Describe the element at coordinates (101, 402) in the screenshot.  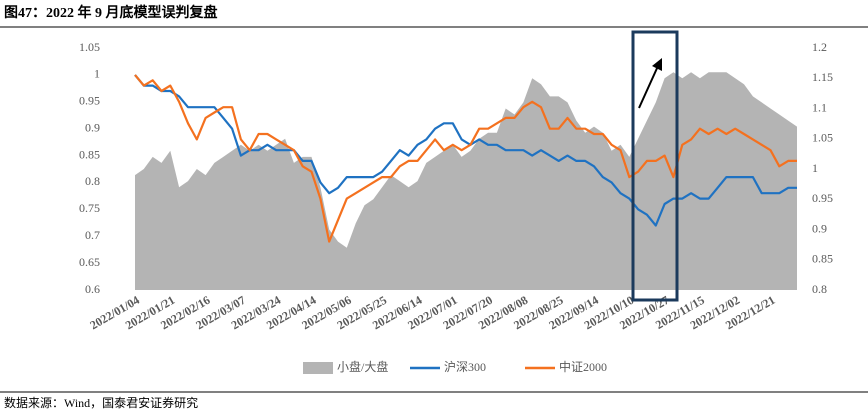
I see `source: 数据来源：Wind，国泰君安证券研究` at that location.